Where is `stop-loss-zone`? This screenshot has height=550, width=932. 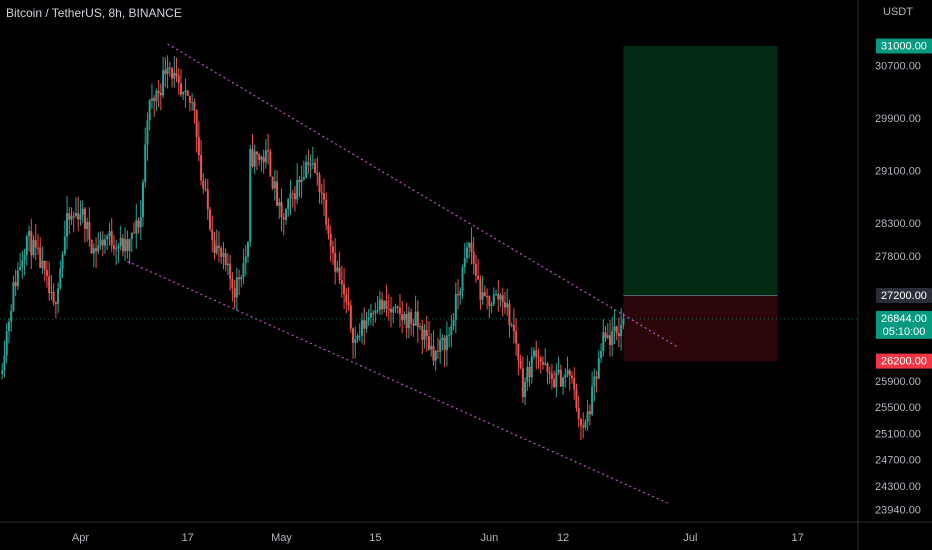
stop-loss-zone is located at coordinates (700, 328).